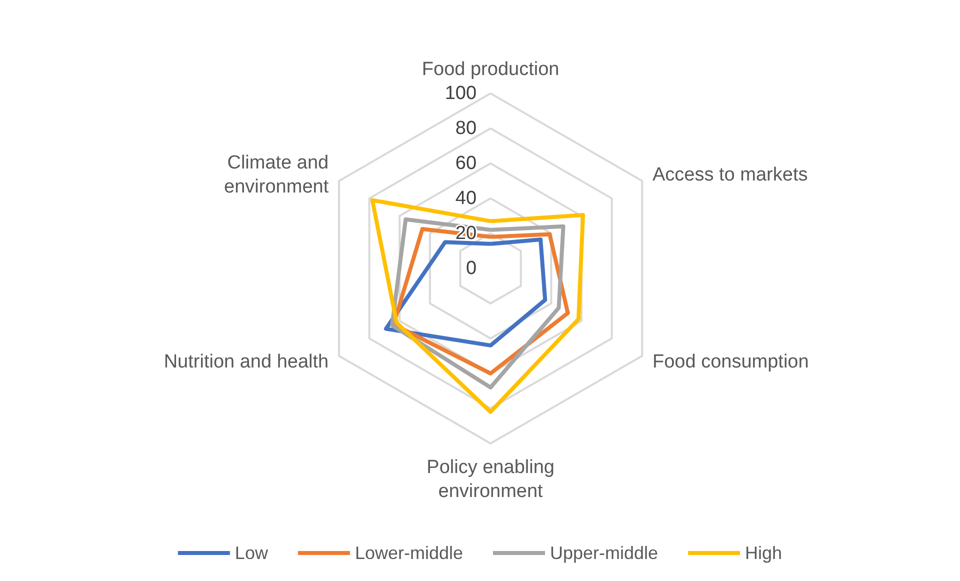 The height and width of the screenshot is (581, 960). I want to click on legend-label: Lower-middle, so click(409, 553).